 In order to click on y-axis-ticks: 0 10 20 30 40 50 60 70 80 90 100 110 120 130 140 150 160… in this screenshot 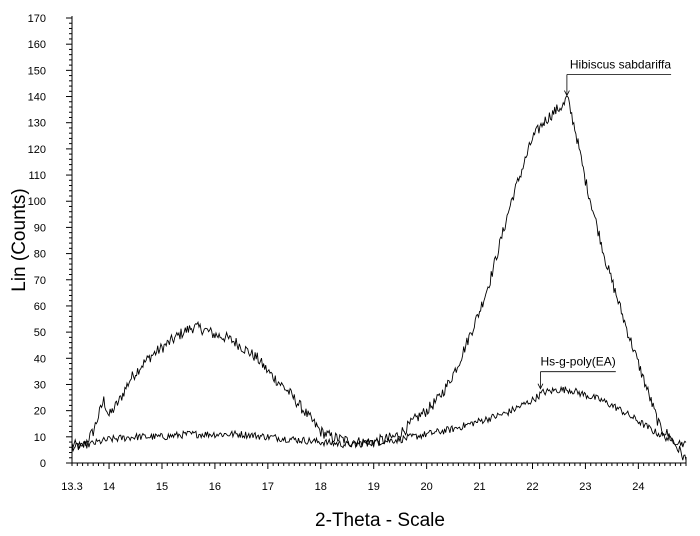, I will do `click(50, 241)`.